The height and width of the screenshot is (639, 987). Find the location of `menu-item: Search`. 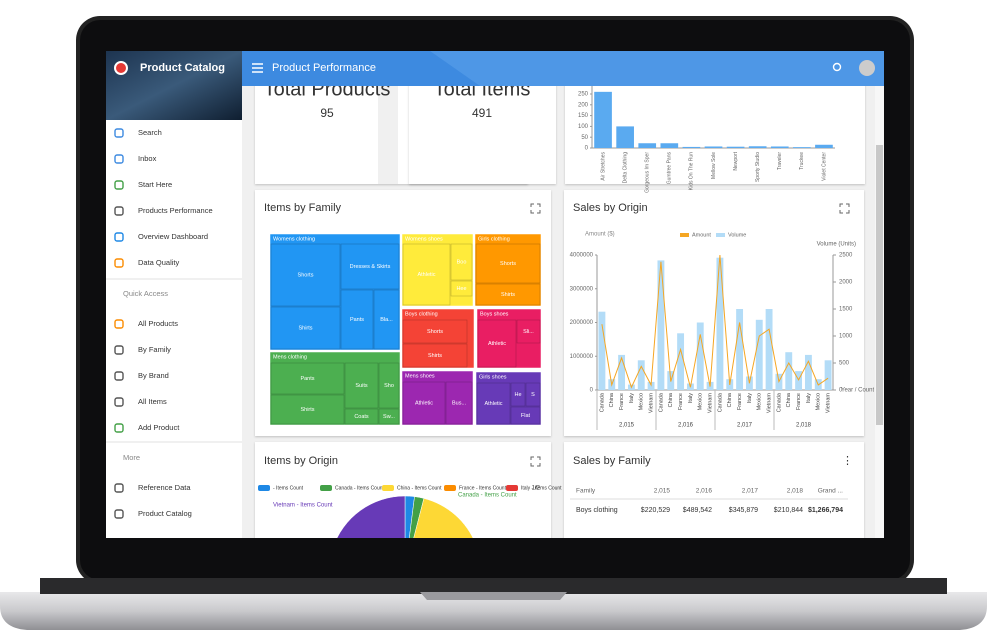

menu-item: Search is located at coordinates (150, 132).